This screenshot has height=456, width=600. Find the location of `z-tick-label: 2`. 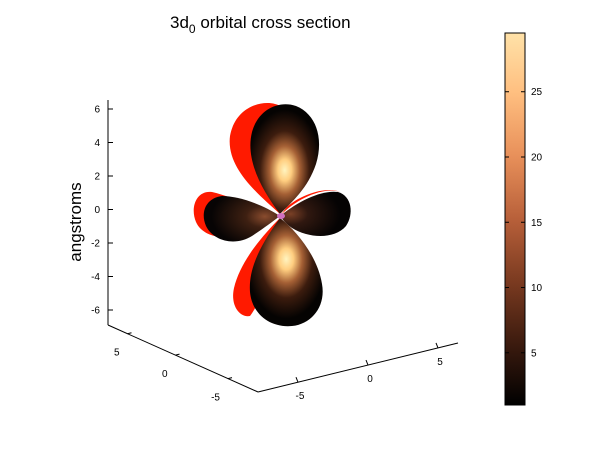

z-tick-label: 2 is located at coordinates (97, 177).